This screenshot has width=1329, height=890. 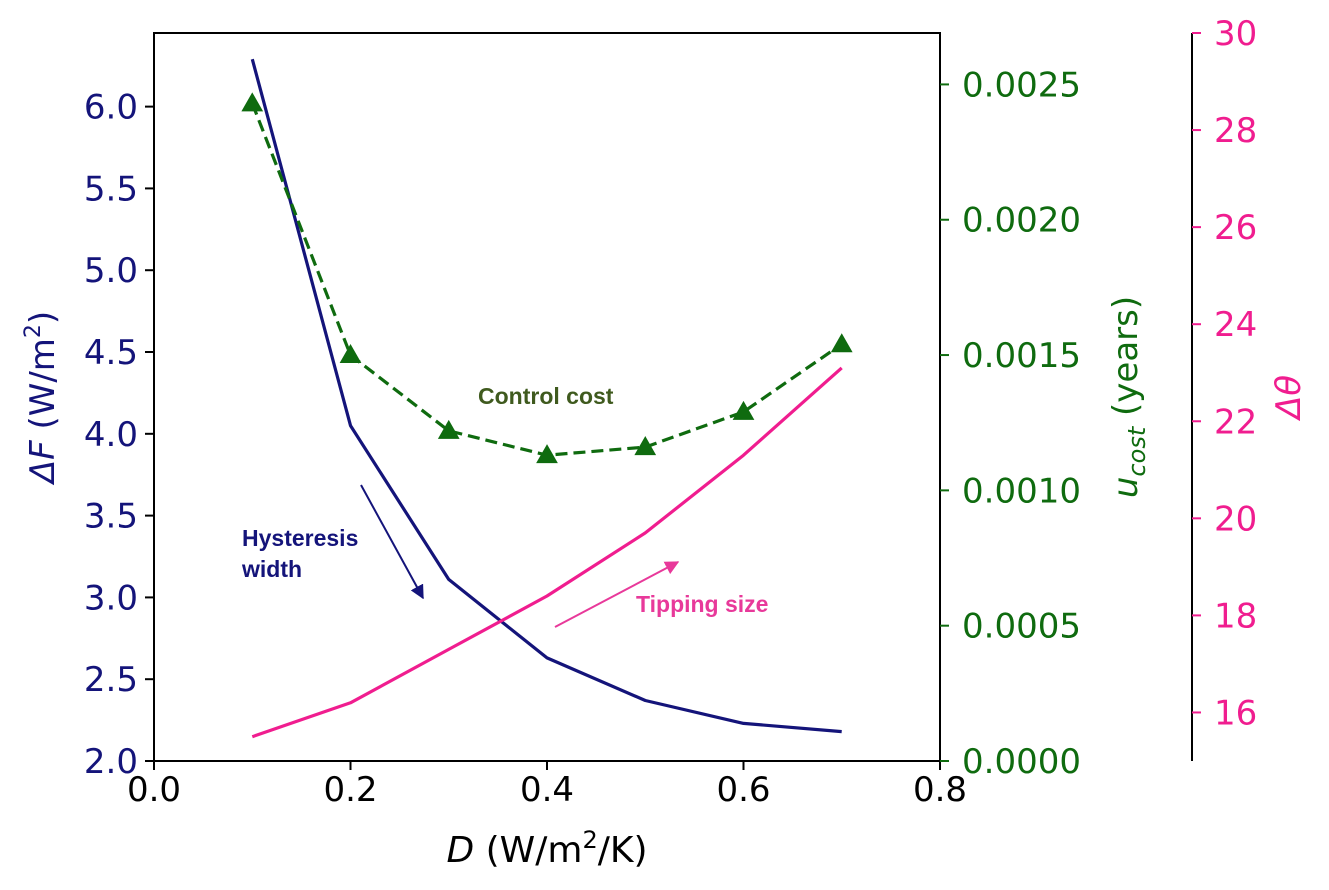 I want to click on y-left-tick-label: 5.0, so click(x=111, y=271).